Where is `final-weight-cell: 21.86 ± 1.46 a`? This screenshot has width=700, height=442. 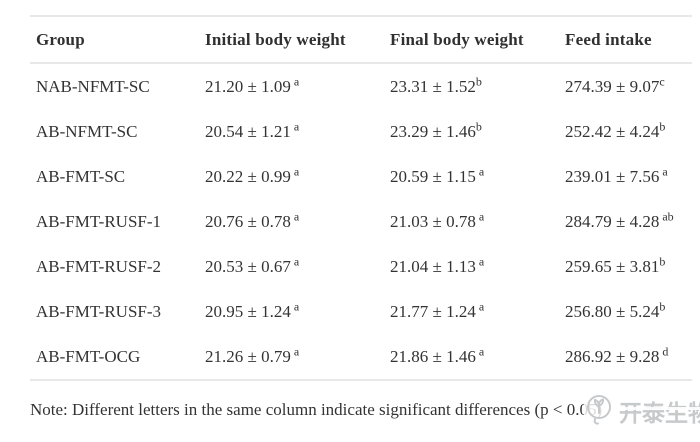 final-weight-cell: 21.86 ± 1.46 a is located at coordinates (471, 357).